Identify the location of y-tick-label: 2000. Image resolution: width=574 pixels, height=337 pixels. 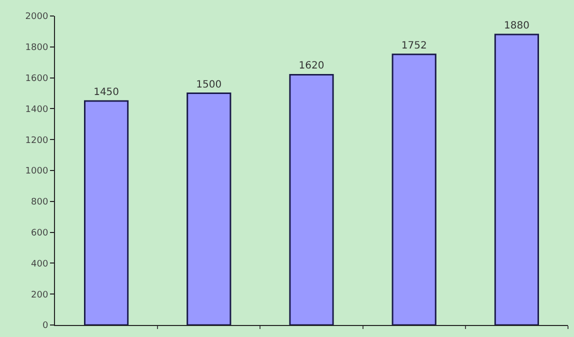
(36, 17).